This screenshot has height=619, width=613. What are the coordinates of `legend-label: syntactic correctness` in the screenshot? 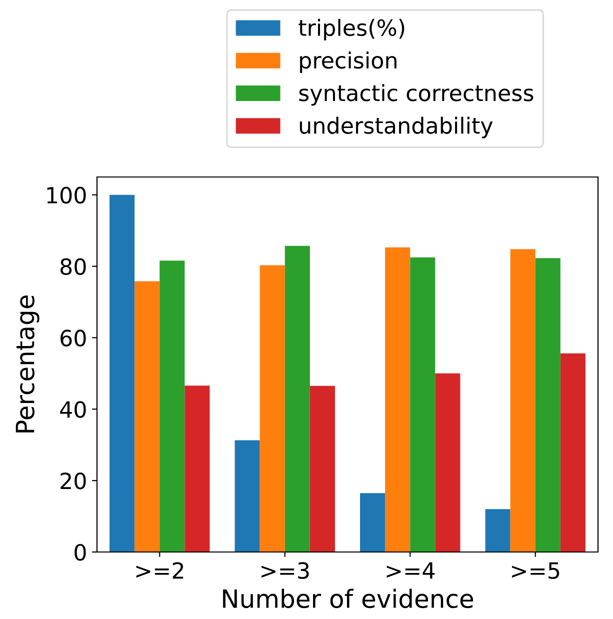 It's located at (416, 95).